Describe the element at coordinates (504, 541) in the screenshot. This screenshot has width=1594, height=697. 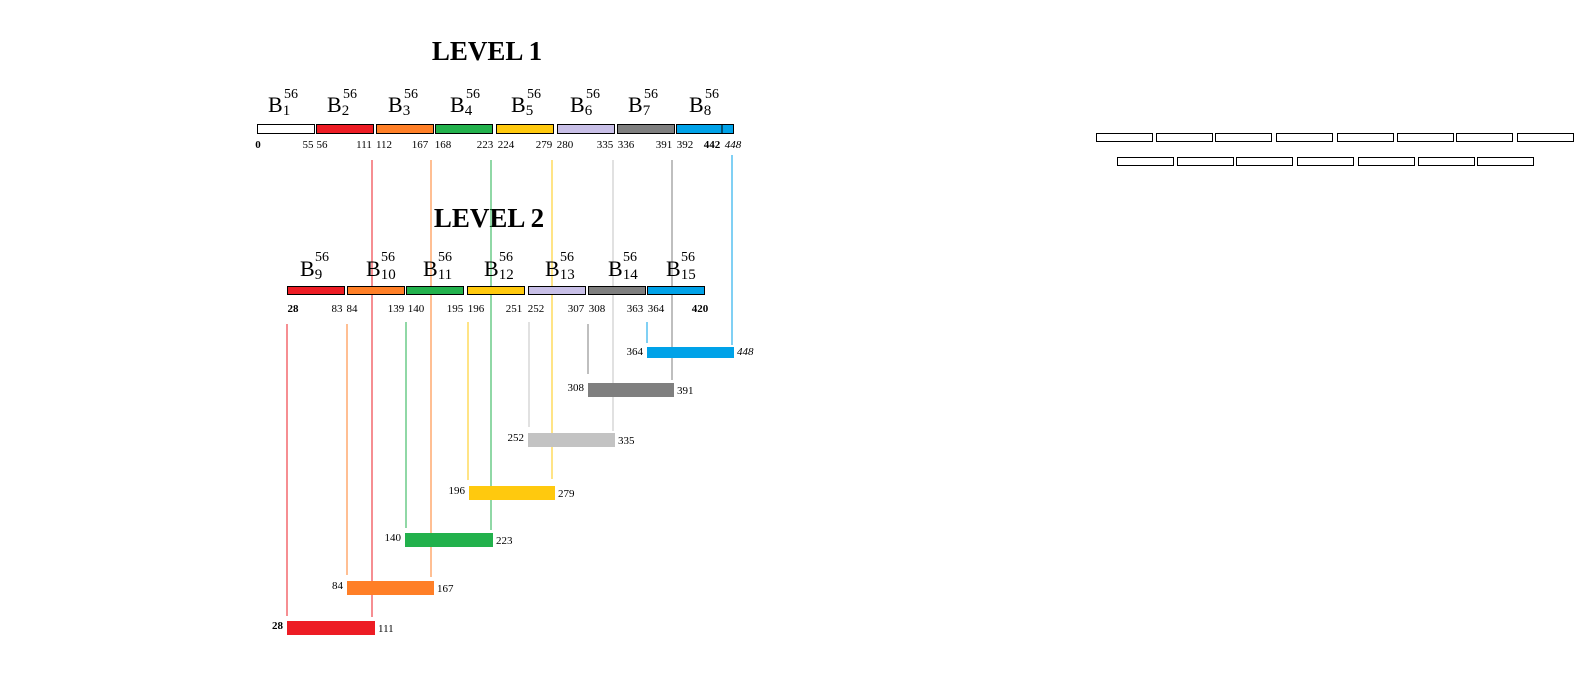
I see `range-end-label: 223` at that location.